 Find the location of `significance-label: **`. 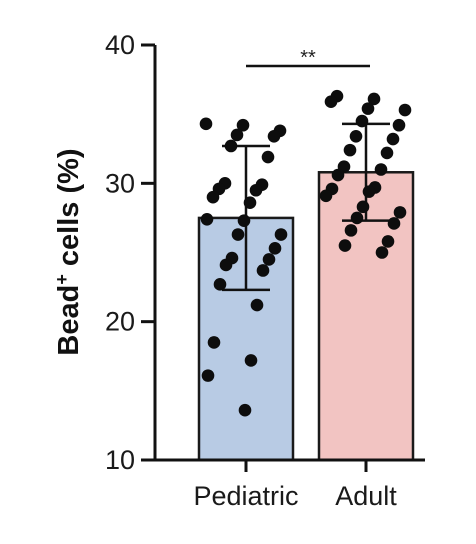

significance-label: ** is located at coordinates (308, 58).